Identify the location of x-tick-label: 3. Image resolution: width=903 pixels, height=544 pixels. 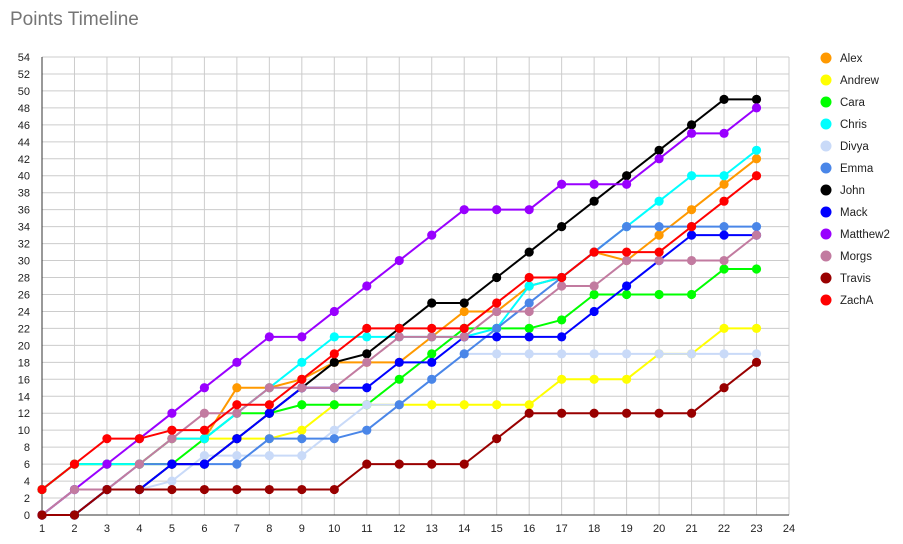
(107, 529).